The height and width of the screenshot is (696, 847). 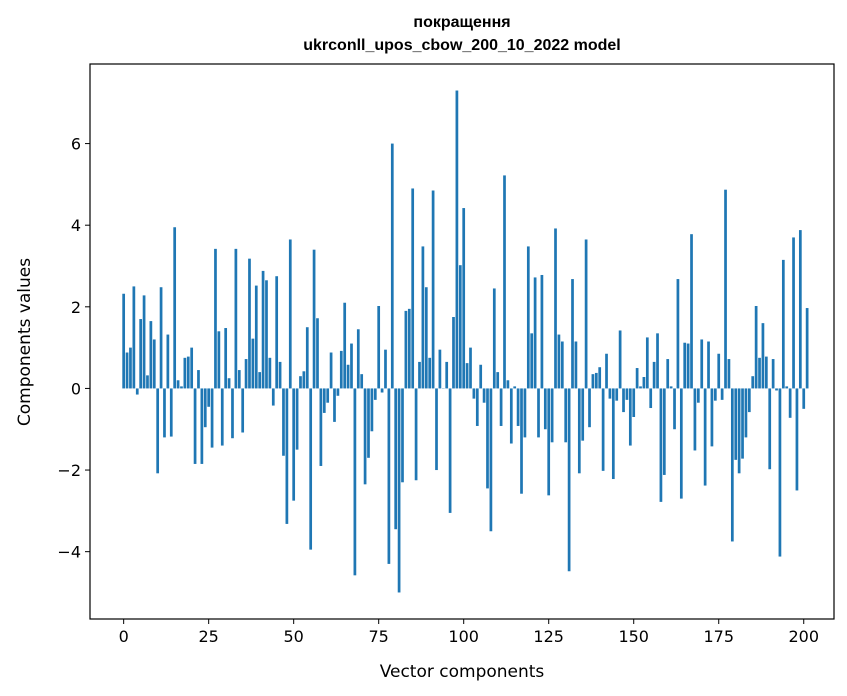 I want to click on x-tick-label: 125, so click(x=548, y=636).